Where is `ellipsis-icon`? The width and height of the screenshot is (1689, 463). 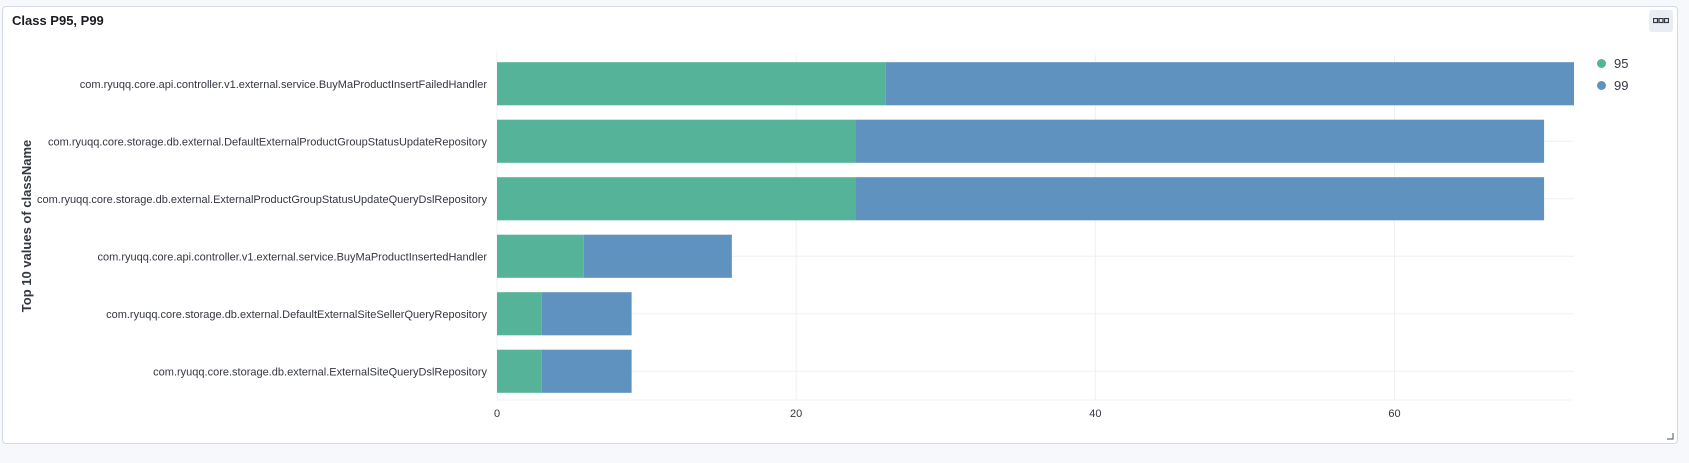
ellipsis-icon is located at coordinates (1661, 21).